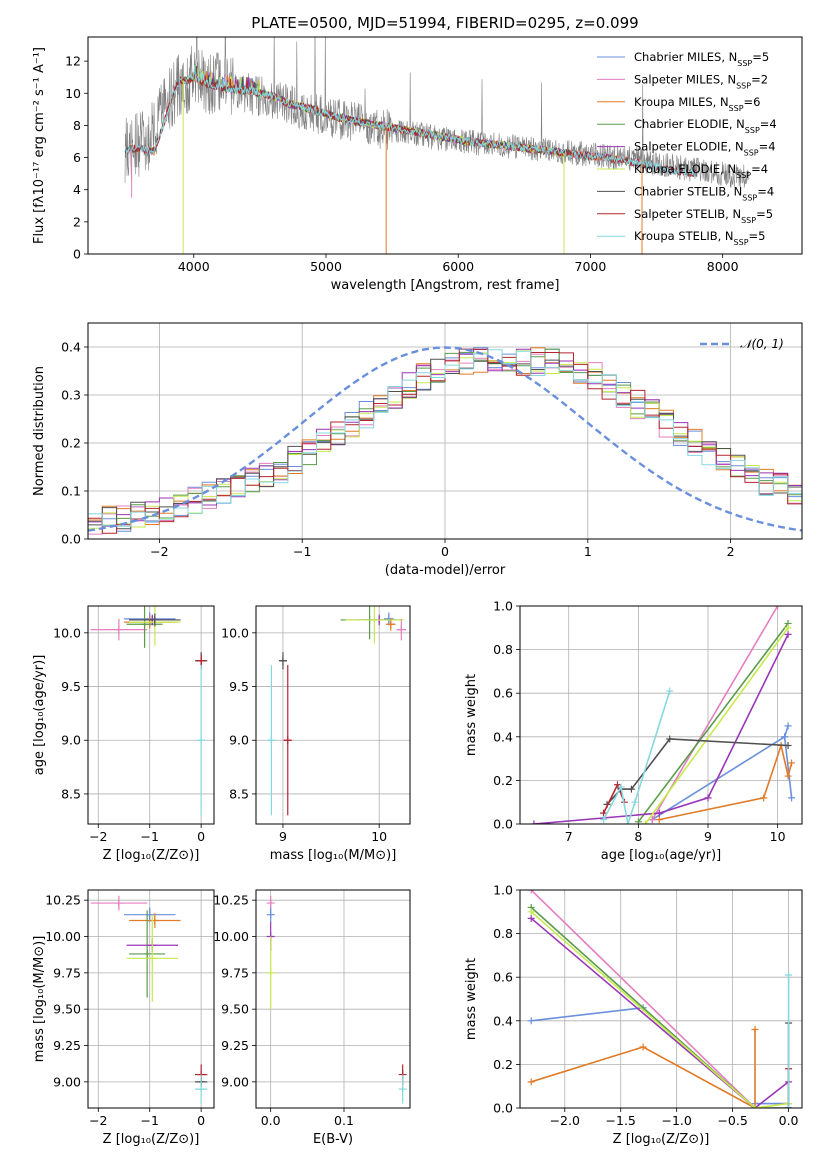 The image size is (819, 1170). What do you see at coordinates (697, 771) in the screenshot?
I see `series-chabrier_stelib` at bounding box center [697, 771].